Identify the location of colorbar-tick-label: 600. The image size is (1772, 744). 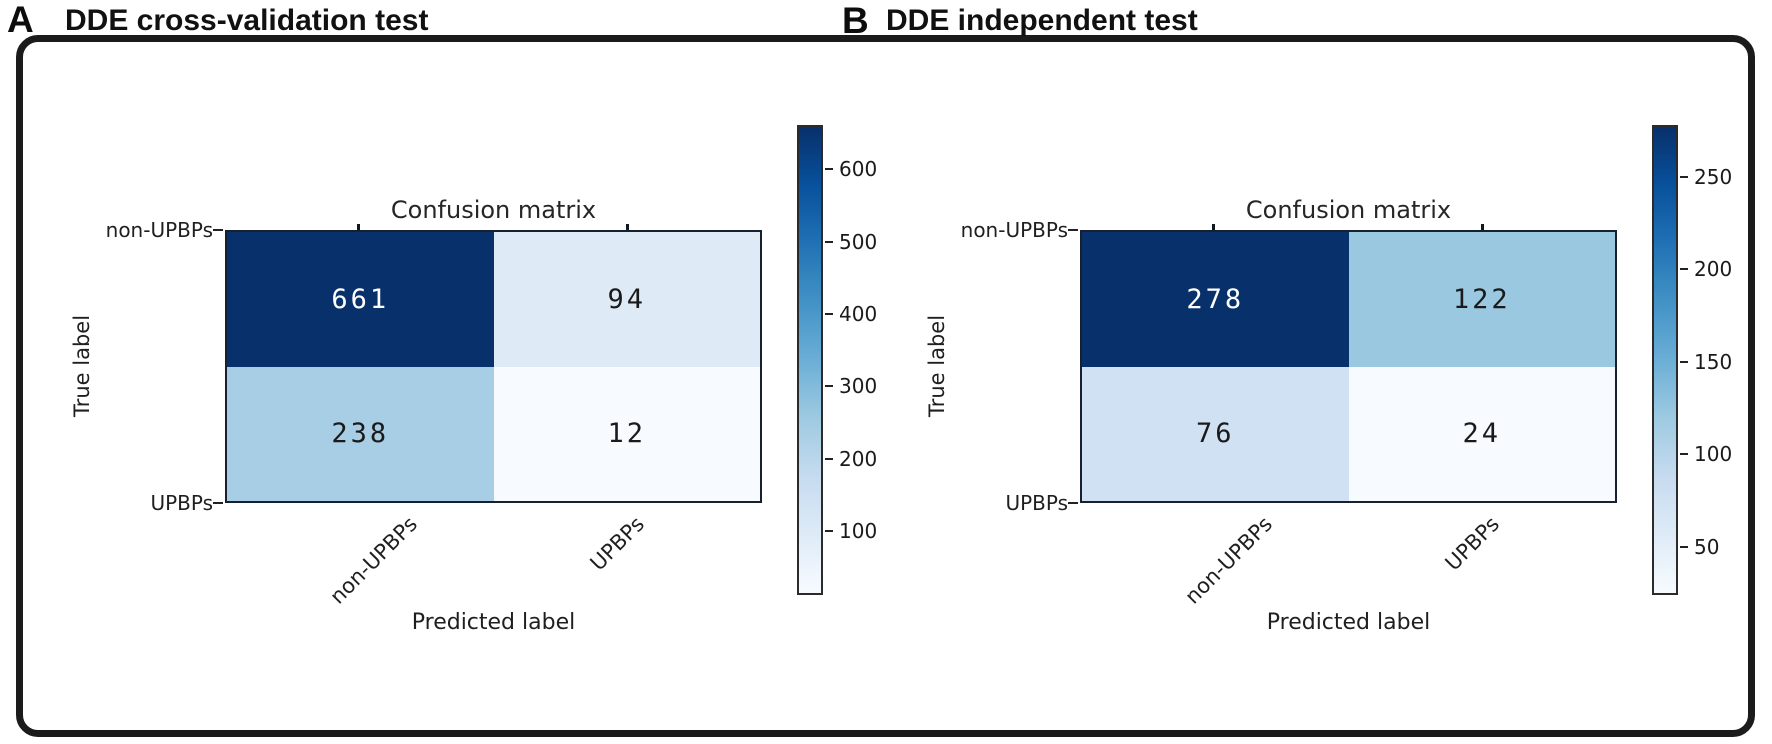
(858, 169).